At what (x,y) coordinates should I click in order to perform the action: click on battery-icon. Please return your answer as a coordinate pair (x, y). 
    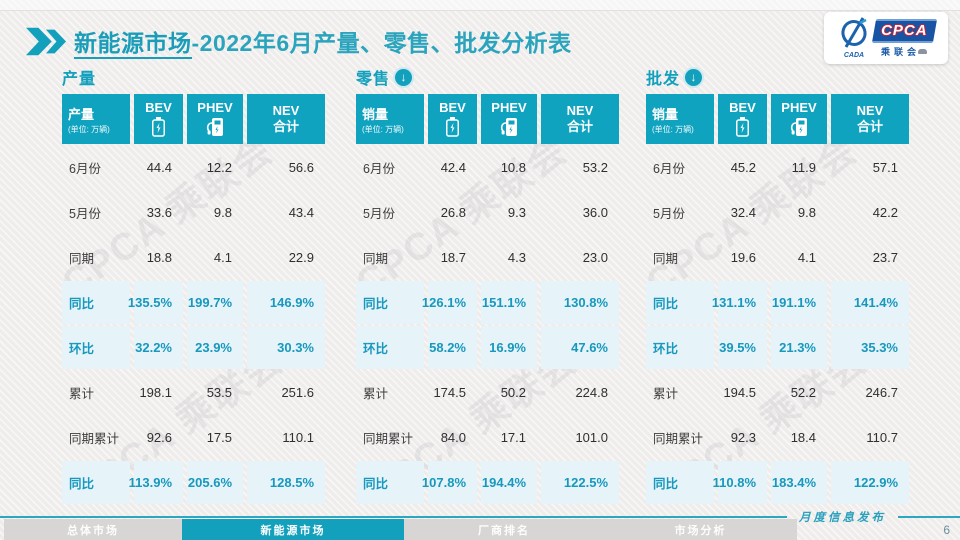
    Looking at the image, I should click on (158, 126).